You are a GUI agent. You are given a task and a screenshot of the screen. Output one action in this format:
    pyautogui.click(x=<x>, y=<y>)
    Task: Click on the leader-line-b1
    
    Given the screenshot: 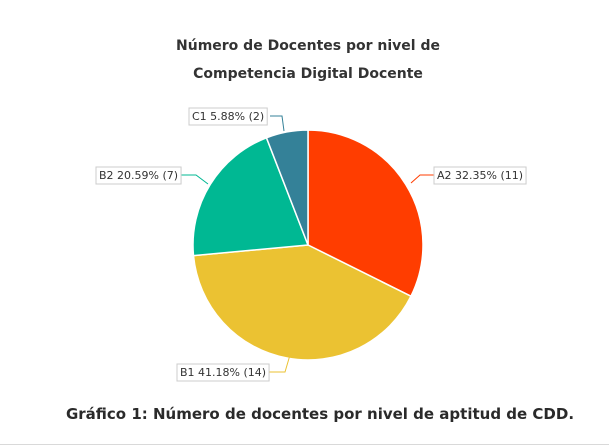 What is the action you would take?
    pyautogui.click(x=280, y=363)
    